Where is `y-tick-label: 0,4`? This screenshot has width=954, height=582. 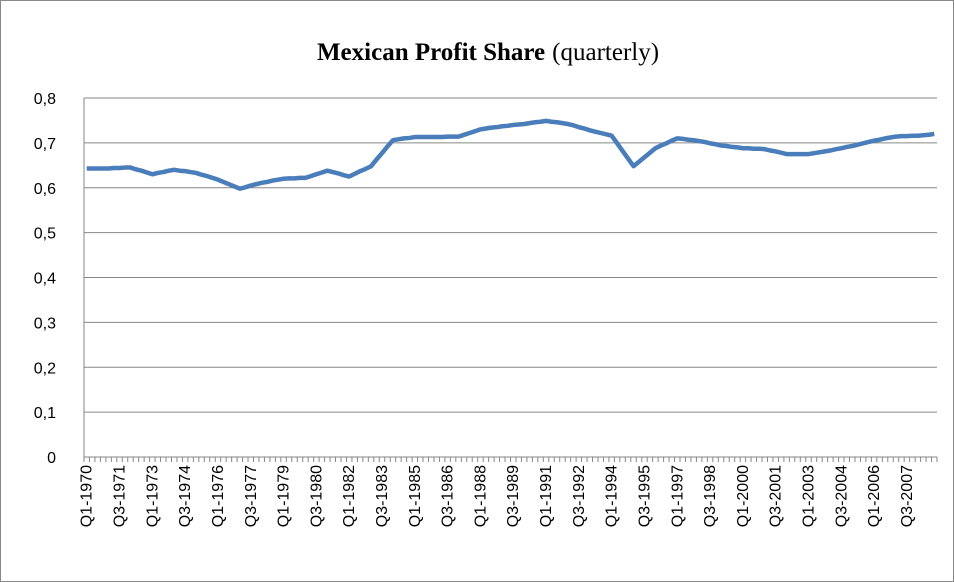
y-tick-label: 0,4 is located at coordinates (45, 279).